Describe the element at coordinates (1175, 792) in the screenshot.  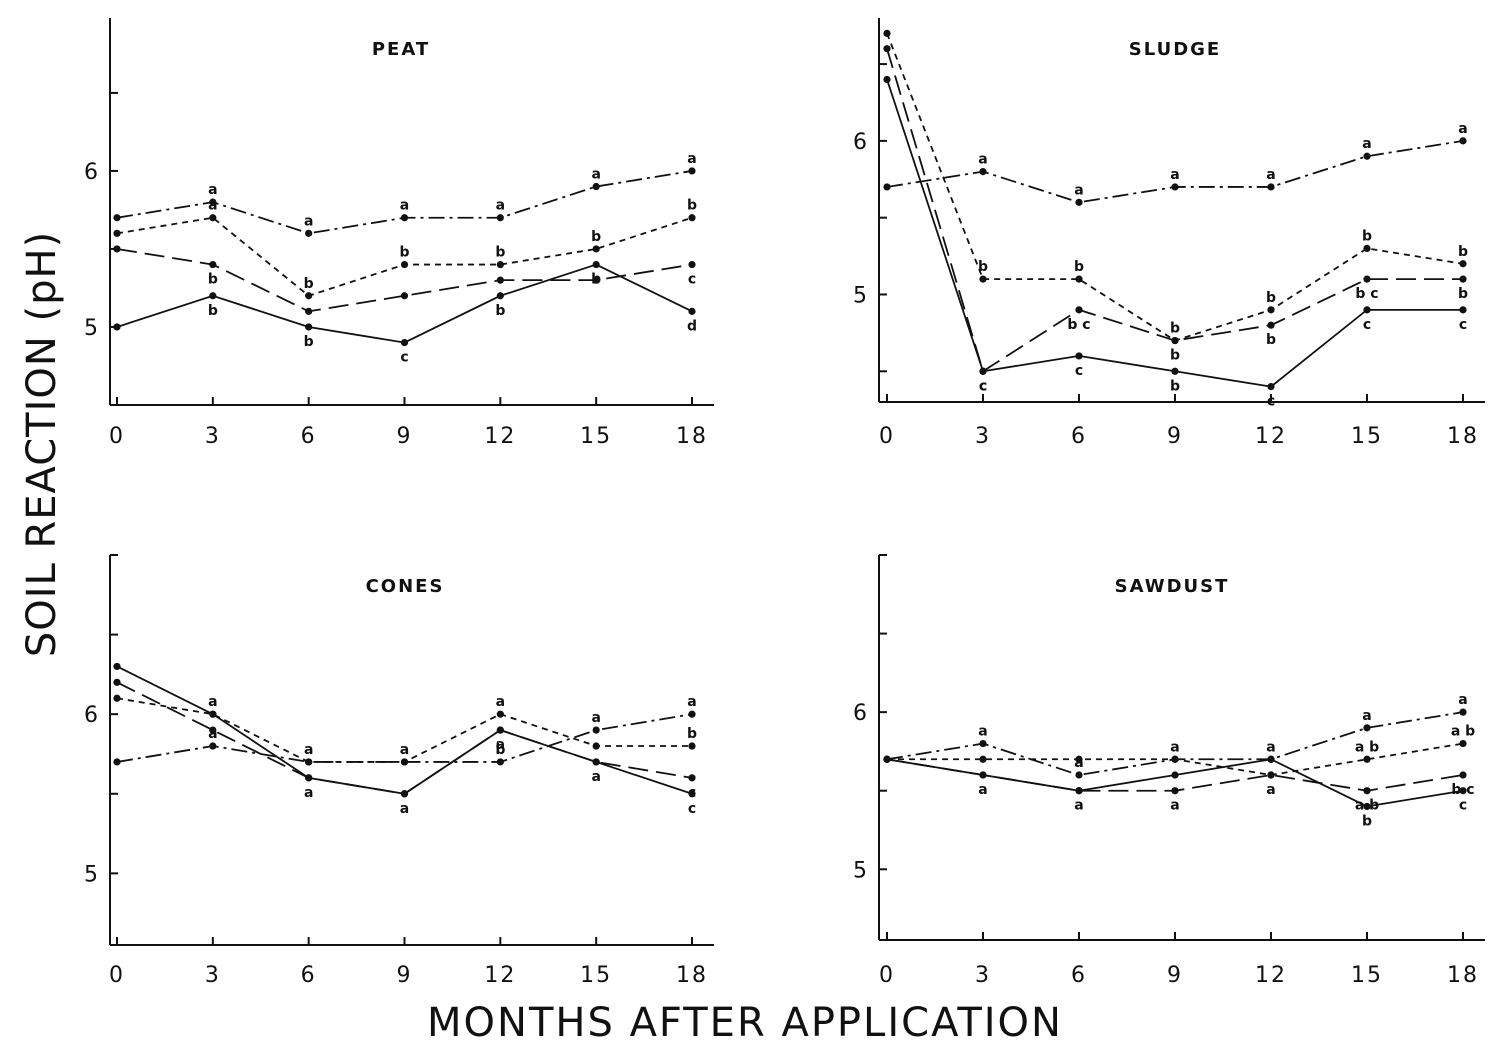
I see `series-solid: bc` at that location.